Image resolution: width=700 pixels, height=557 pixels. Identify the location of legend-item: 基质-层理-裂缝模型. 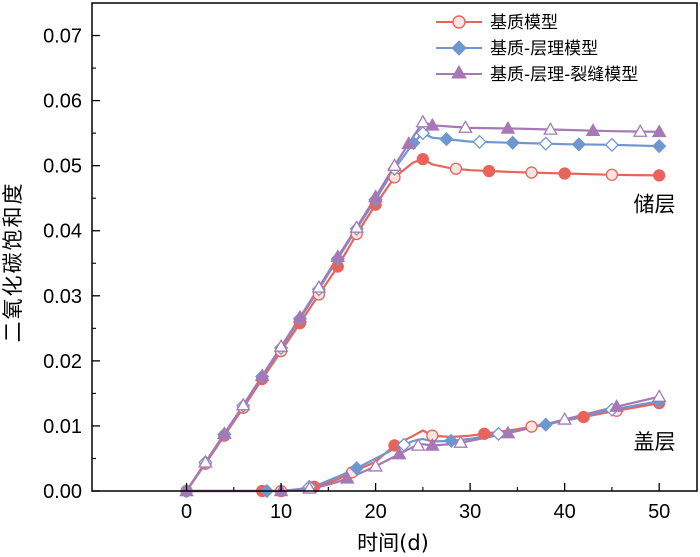
(537, 75).